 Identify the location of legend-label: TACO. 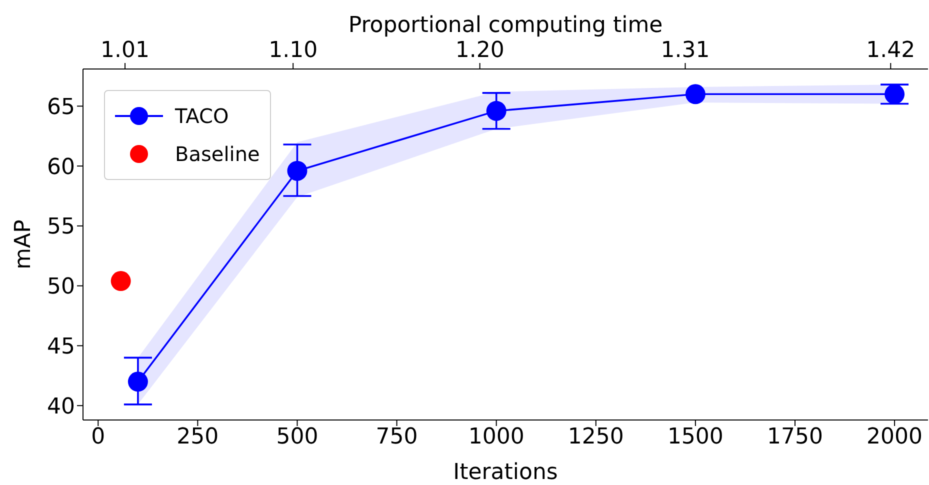
(202, 116).